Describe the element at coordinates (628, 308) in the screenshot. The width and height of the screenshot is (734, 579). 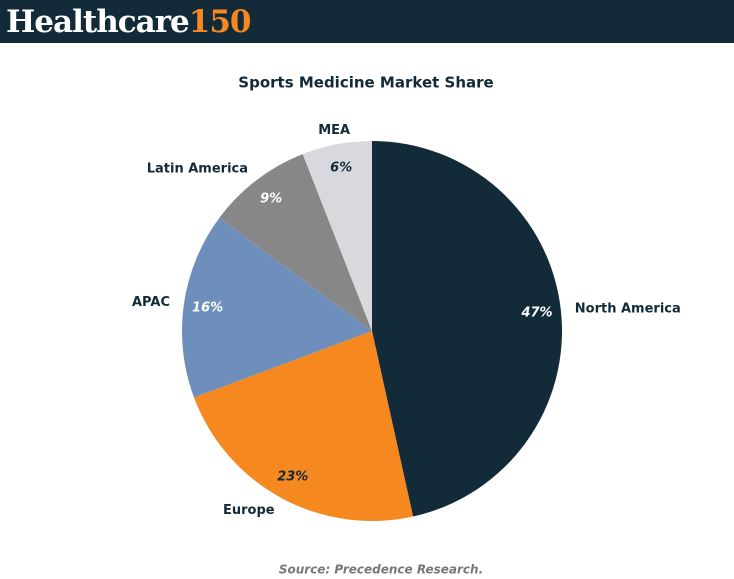
I see `category-label: North America` at that location.